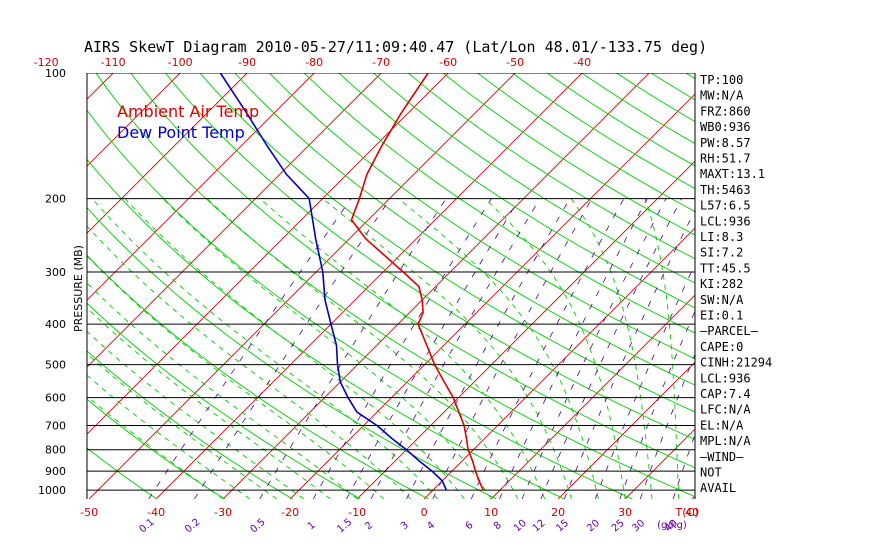 The image size is (870, 560). What do you see at coordinates (732, 174) in the screenshot?
I see `stat-line: MAXT:13.1` at bounding box center [732, 174].